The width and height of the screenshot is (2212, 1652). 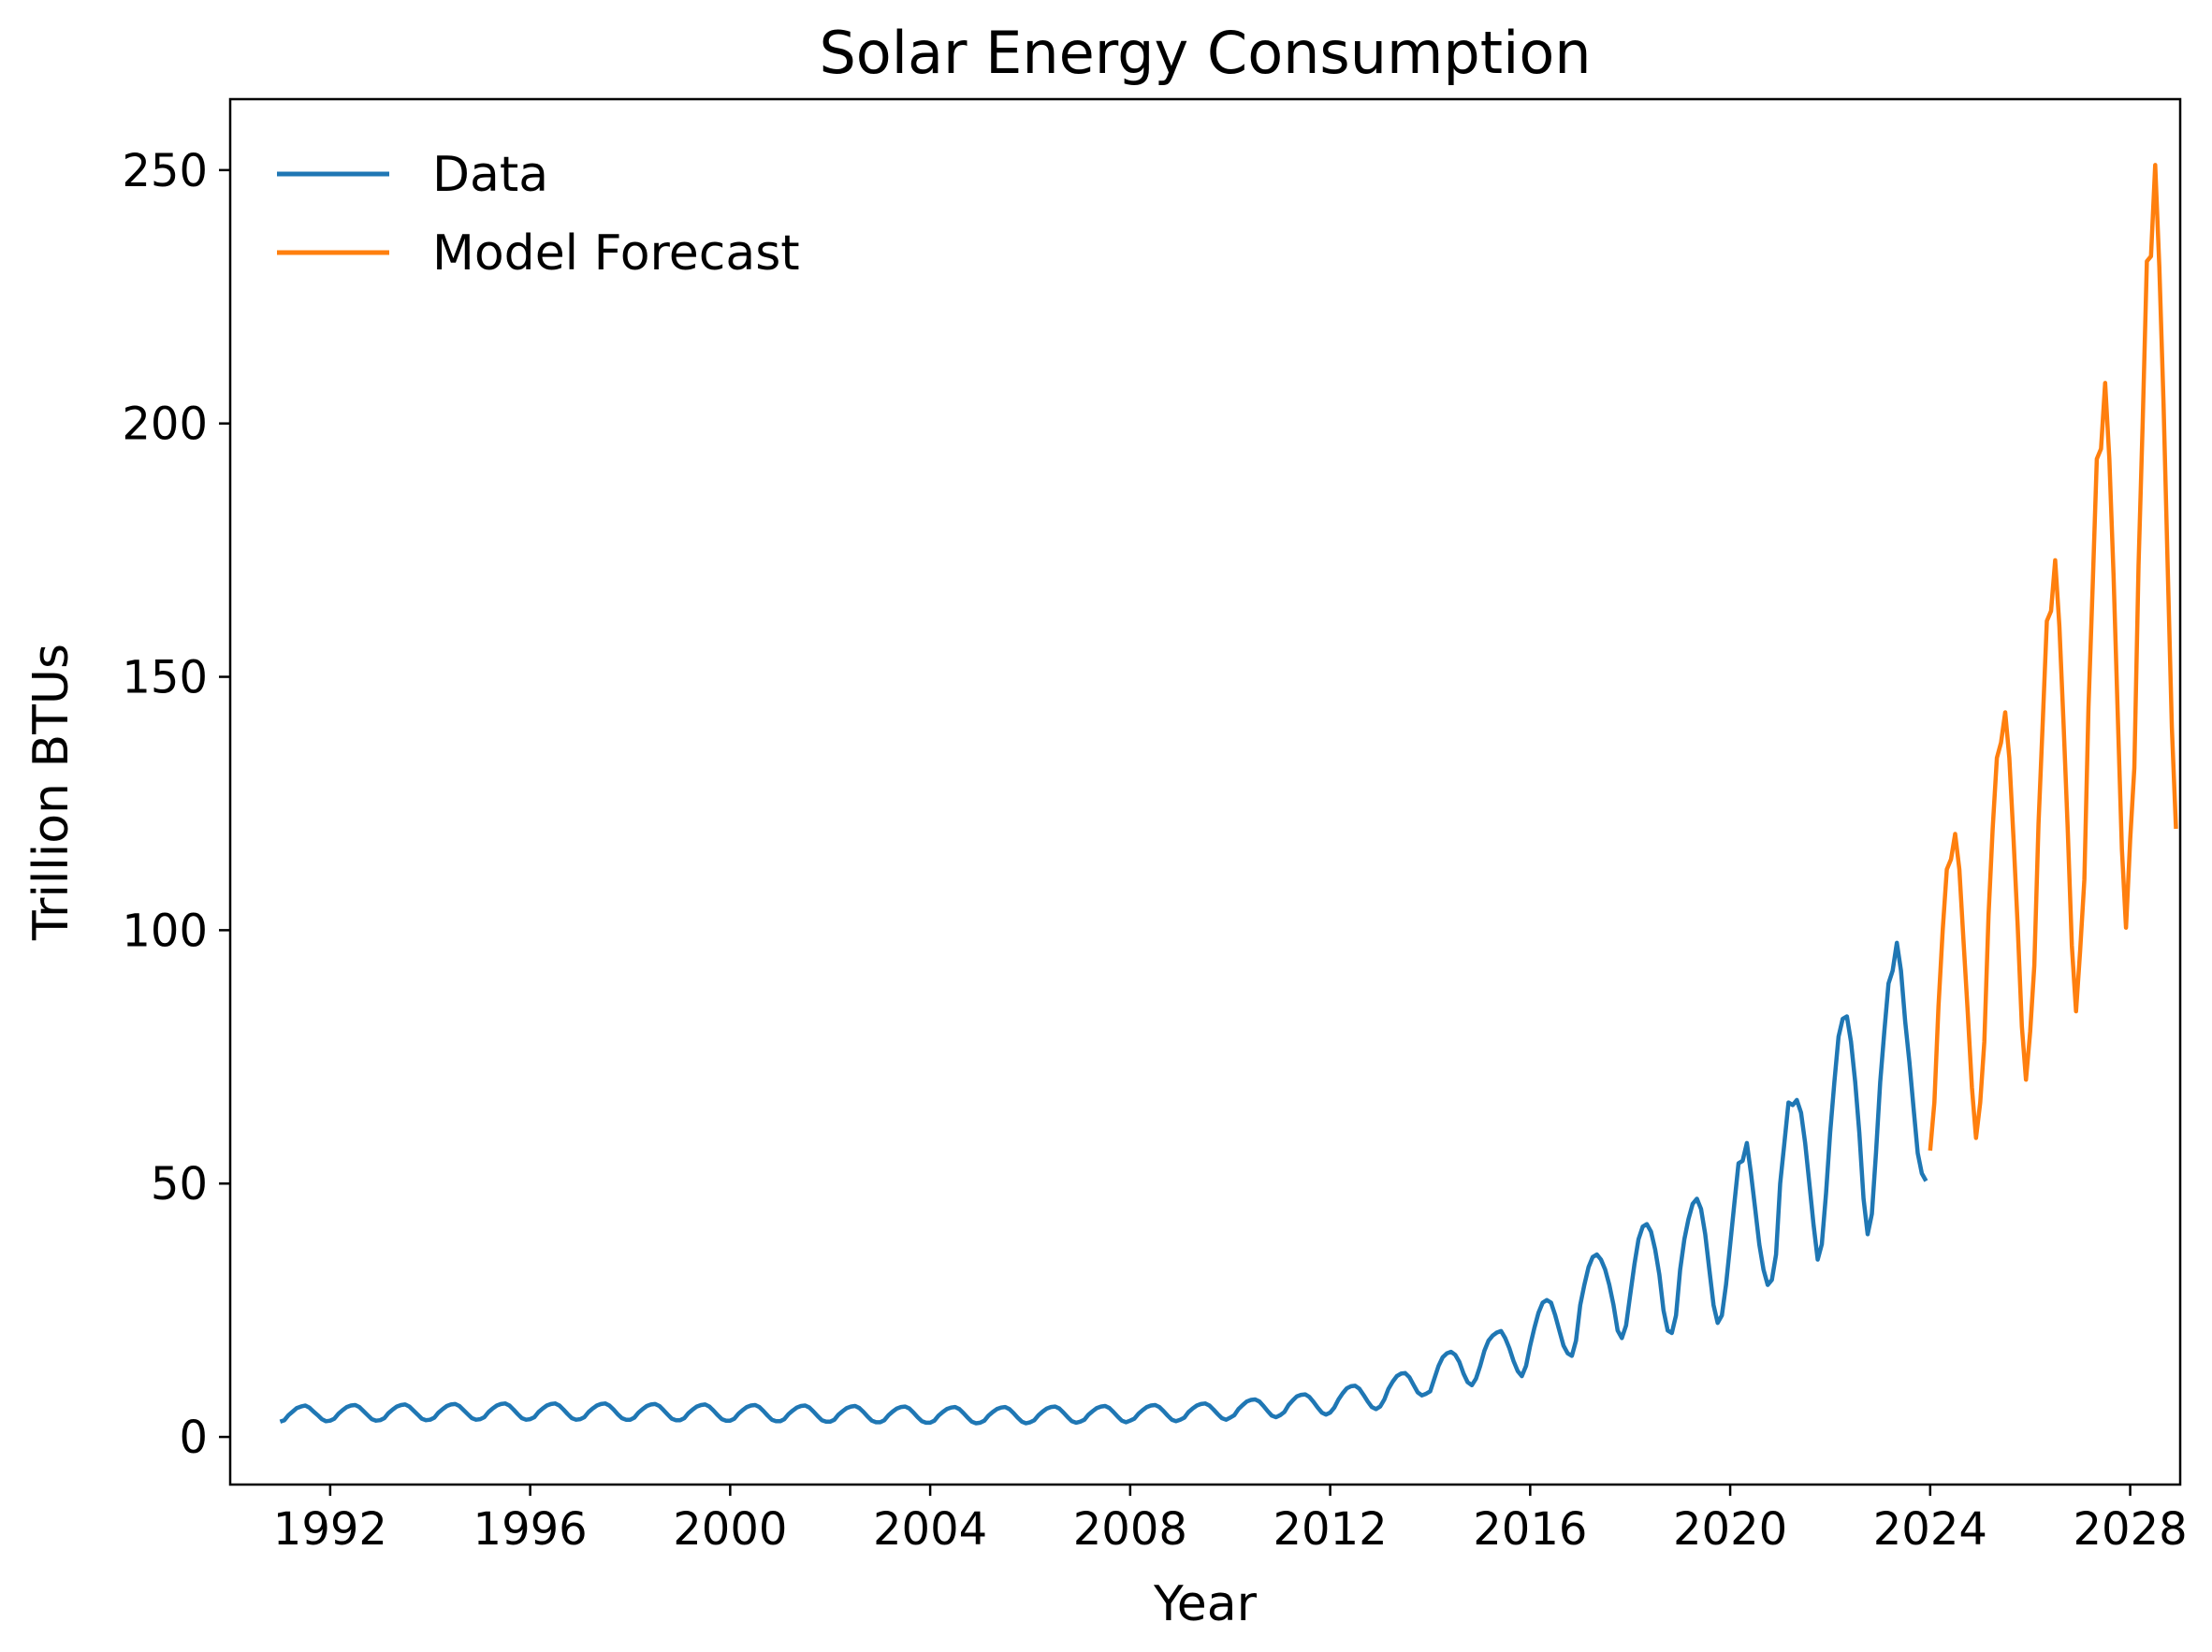 I want to click on legend-label: Model Forecast, so click(x=616, y=253).